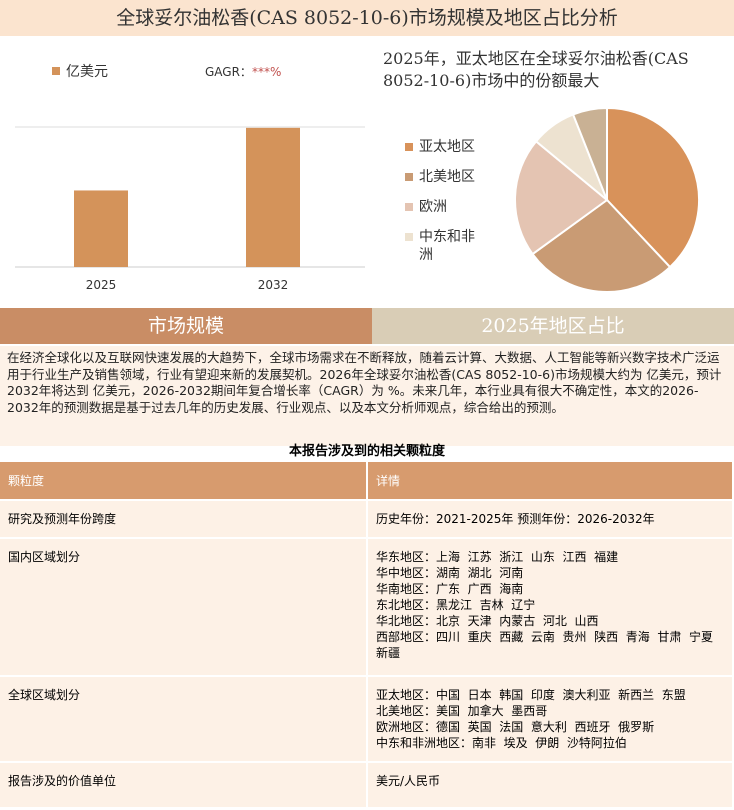  I want to click on detail-line: 美元/人民币, so click(408, 781).